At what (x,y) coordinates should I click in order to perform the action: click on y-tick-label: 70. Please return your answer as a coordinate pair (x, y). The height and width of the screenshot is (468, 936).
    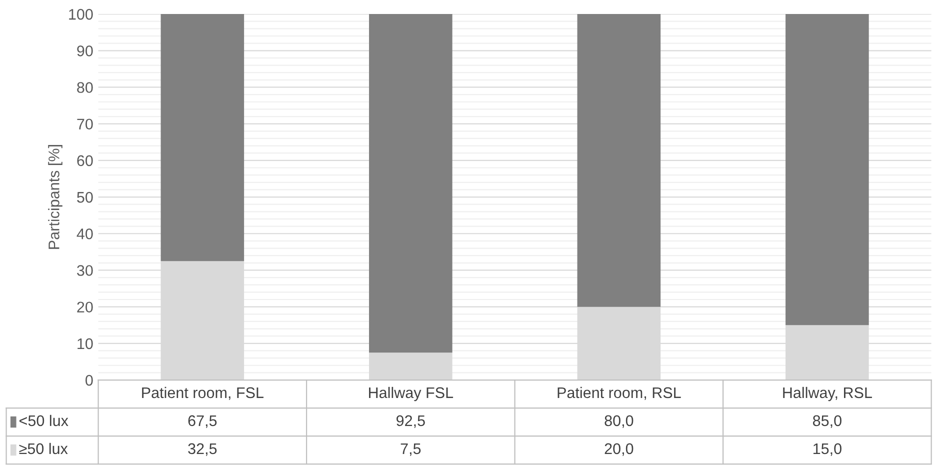
    Looking at the image, I should click on (85, 124).